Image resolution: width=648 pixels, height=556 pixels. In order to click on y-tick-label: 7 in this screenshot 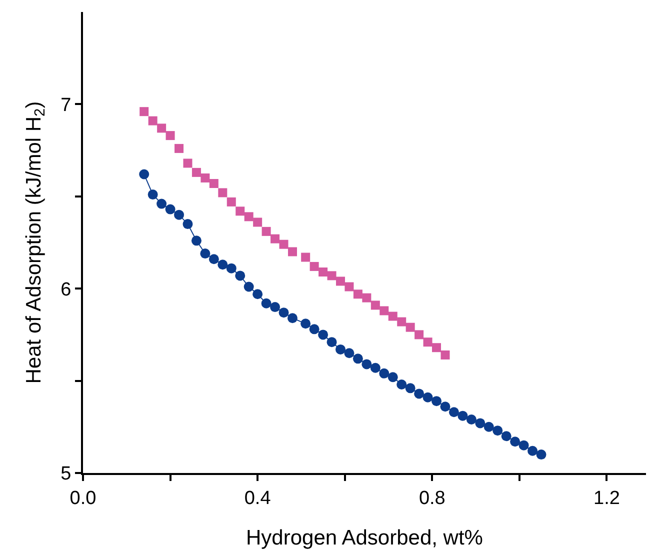, I will do `click(66, 105)`.